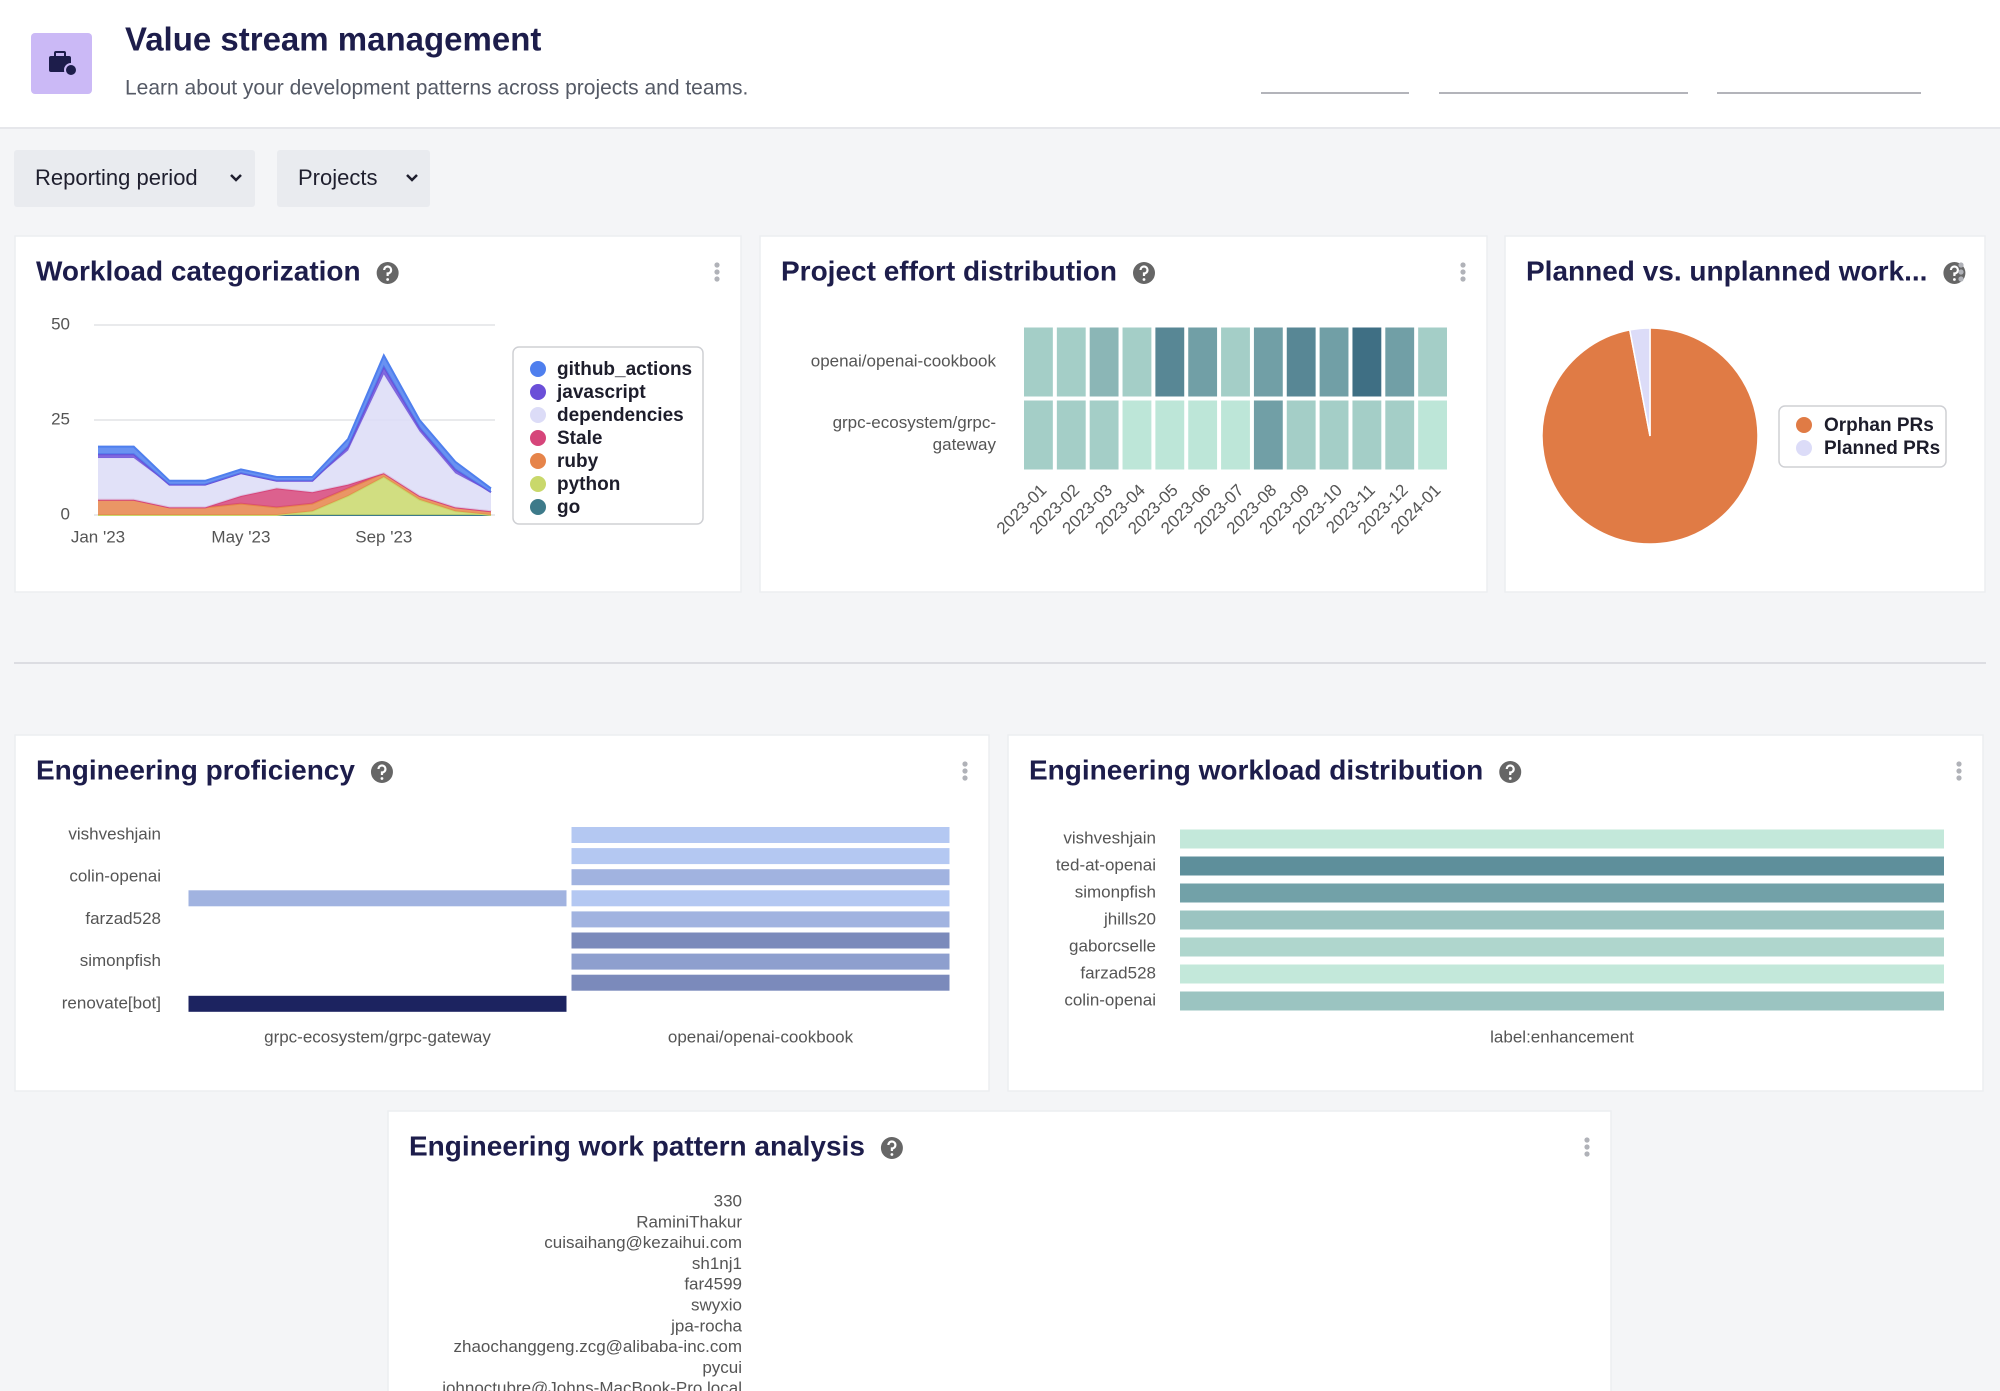 The width and height of the screenshot is (2000, 1391). Describe the element at coordinates (1115, 891) in the screenshot. I see `row-label: simonpfish` at that location.